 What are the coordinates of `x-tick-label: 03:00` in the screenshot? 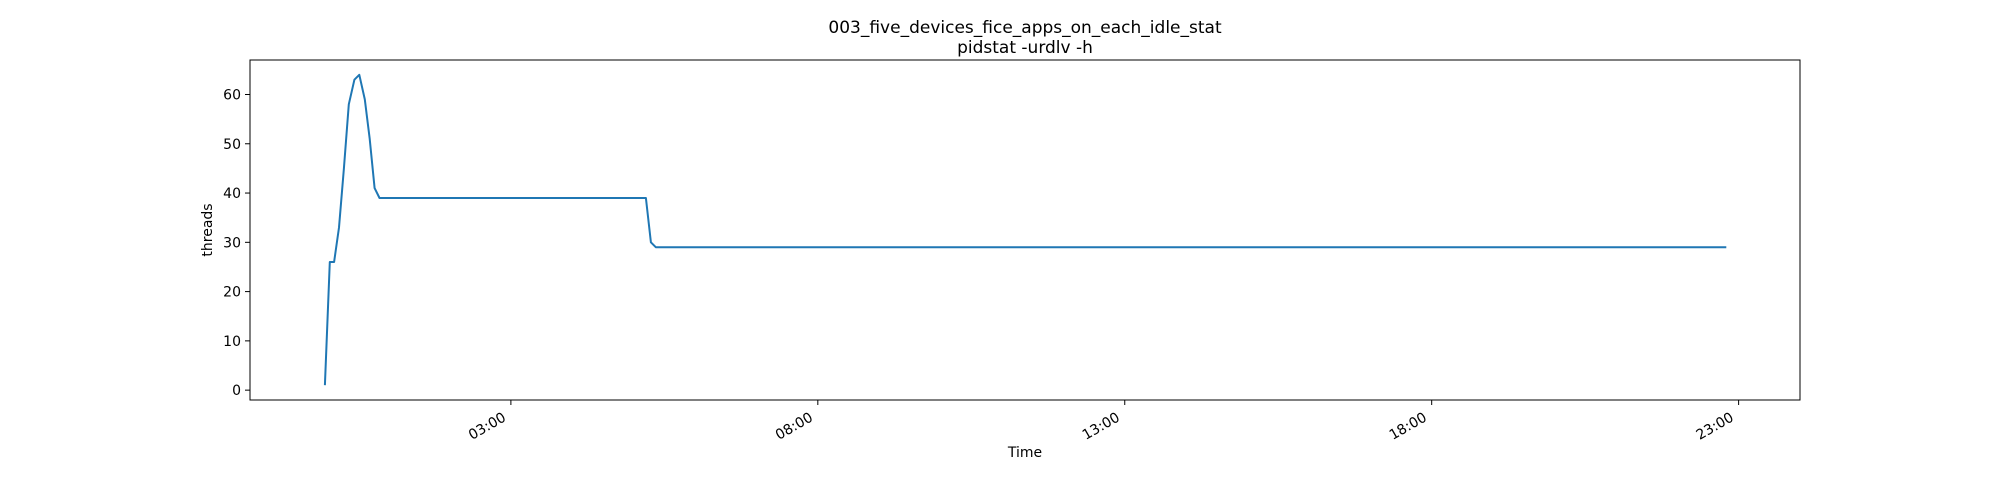 It's located at (487, 427).